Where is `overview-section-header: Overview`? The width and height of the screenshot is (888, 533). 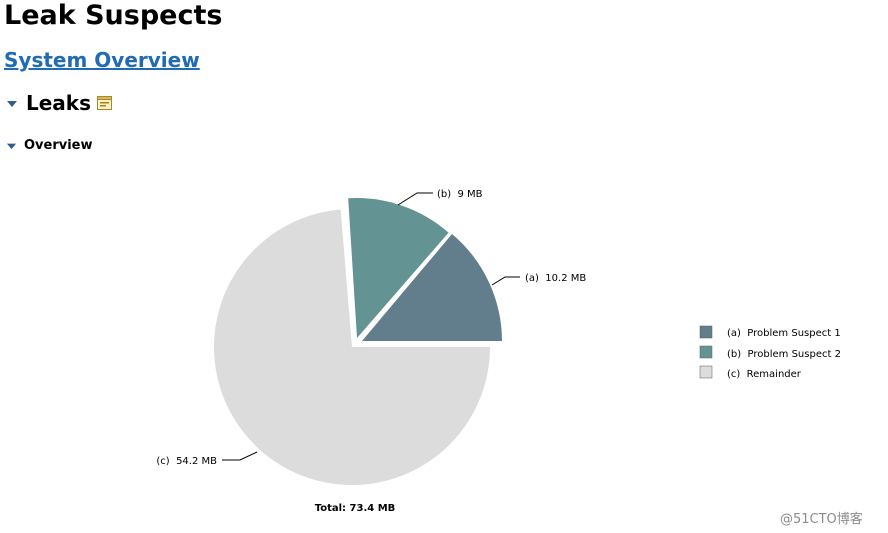 overview-section-header: Overview is located at coordinates (49, 145).